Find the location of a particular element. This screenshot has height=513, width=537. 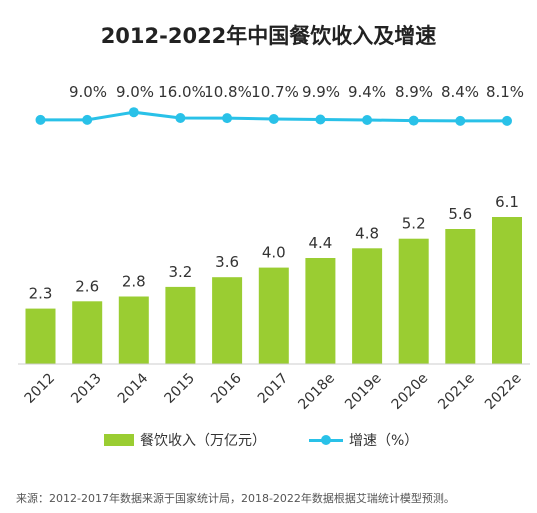

legend-item-revenue: 餐饮收入（万亿元） is located at coordinates (185, 440).